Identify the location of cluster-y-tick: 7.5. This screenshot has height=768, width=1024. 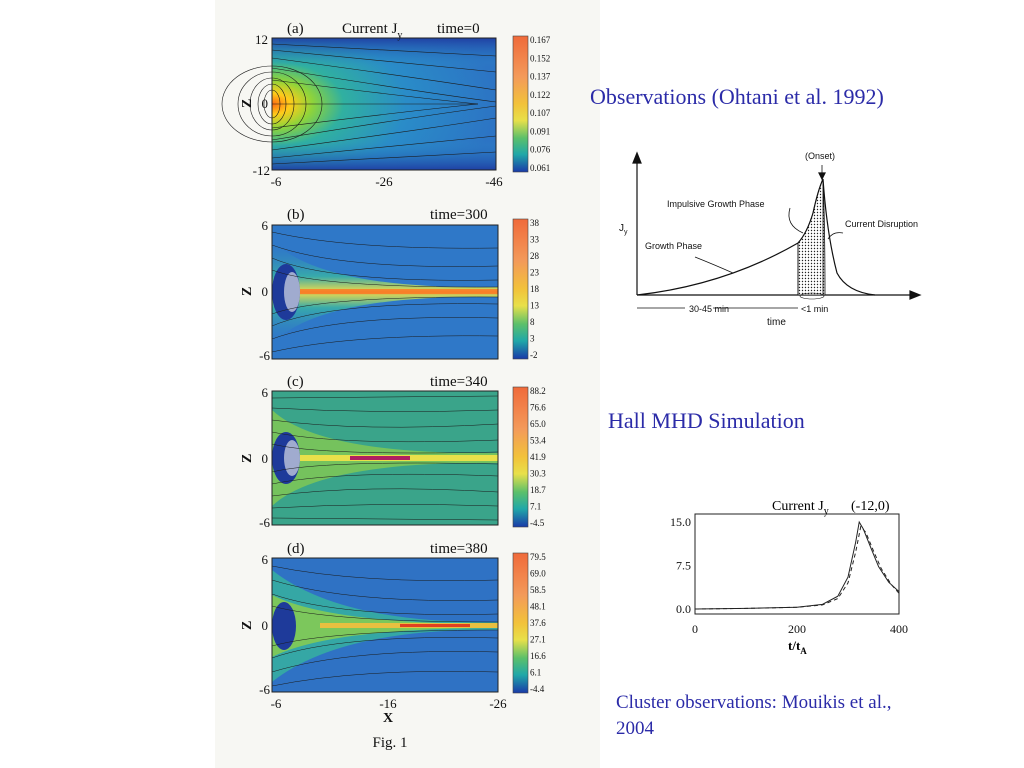
(683, 566).